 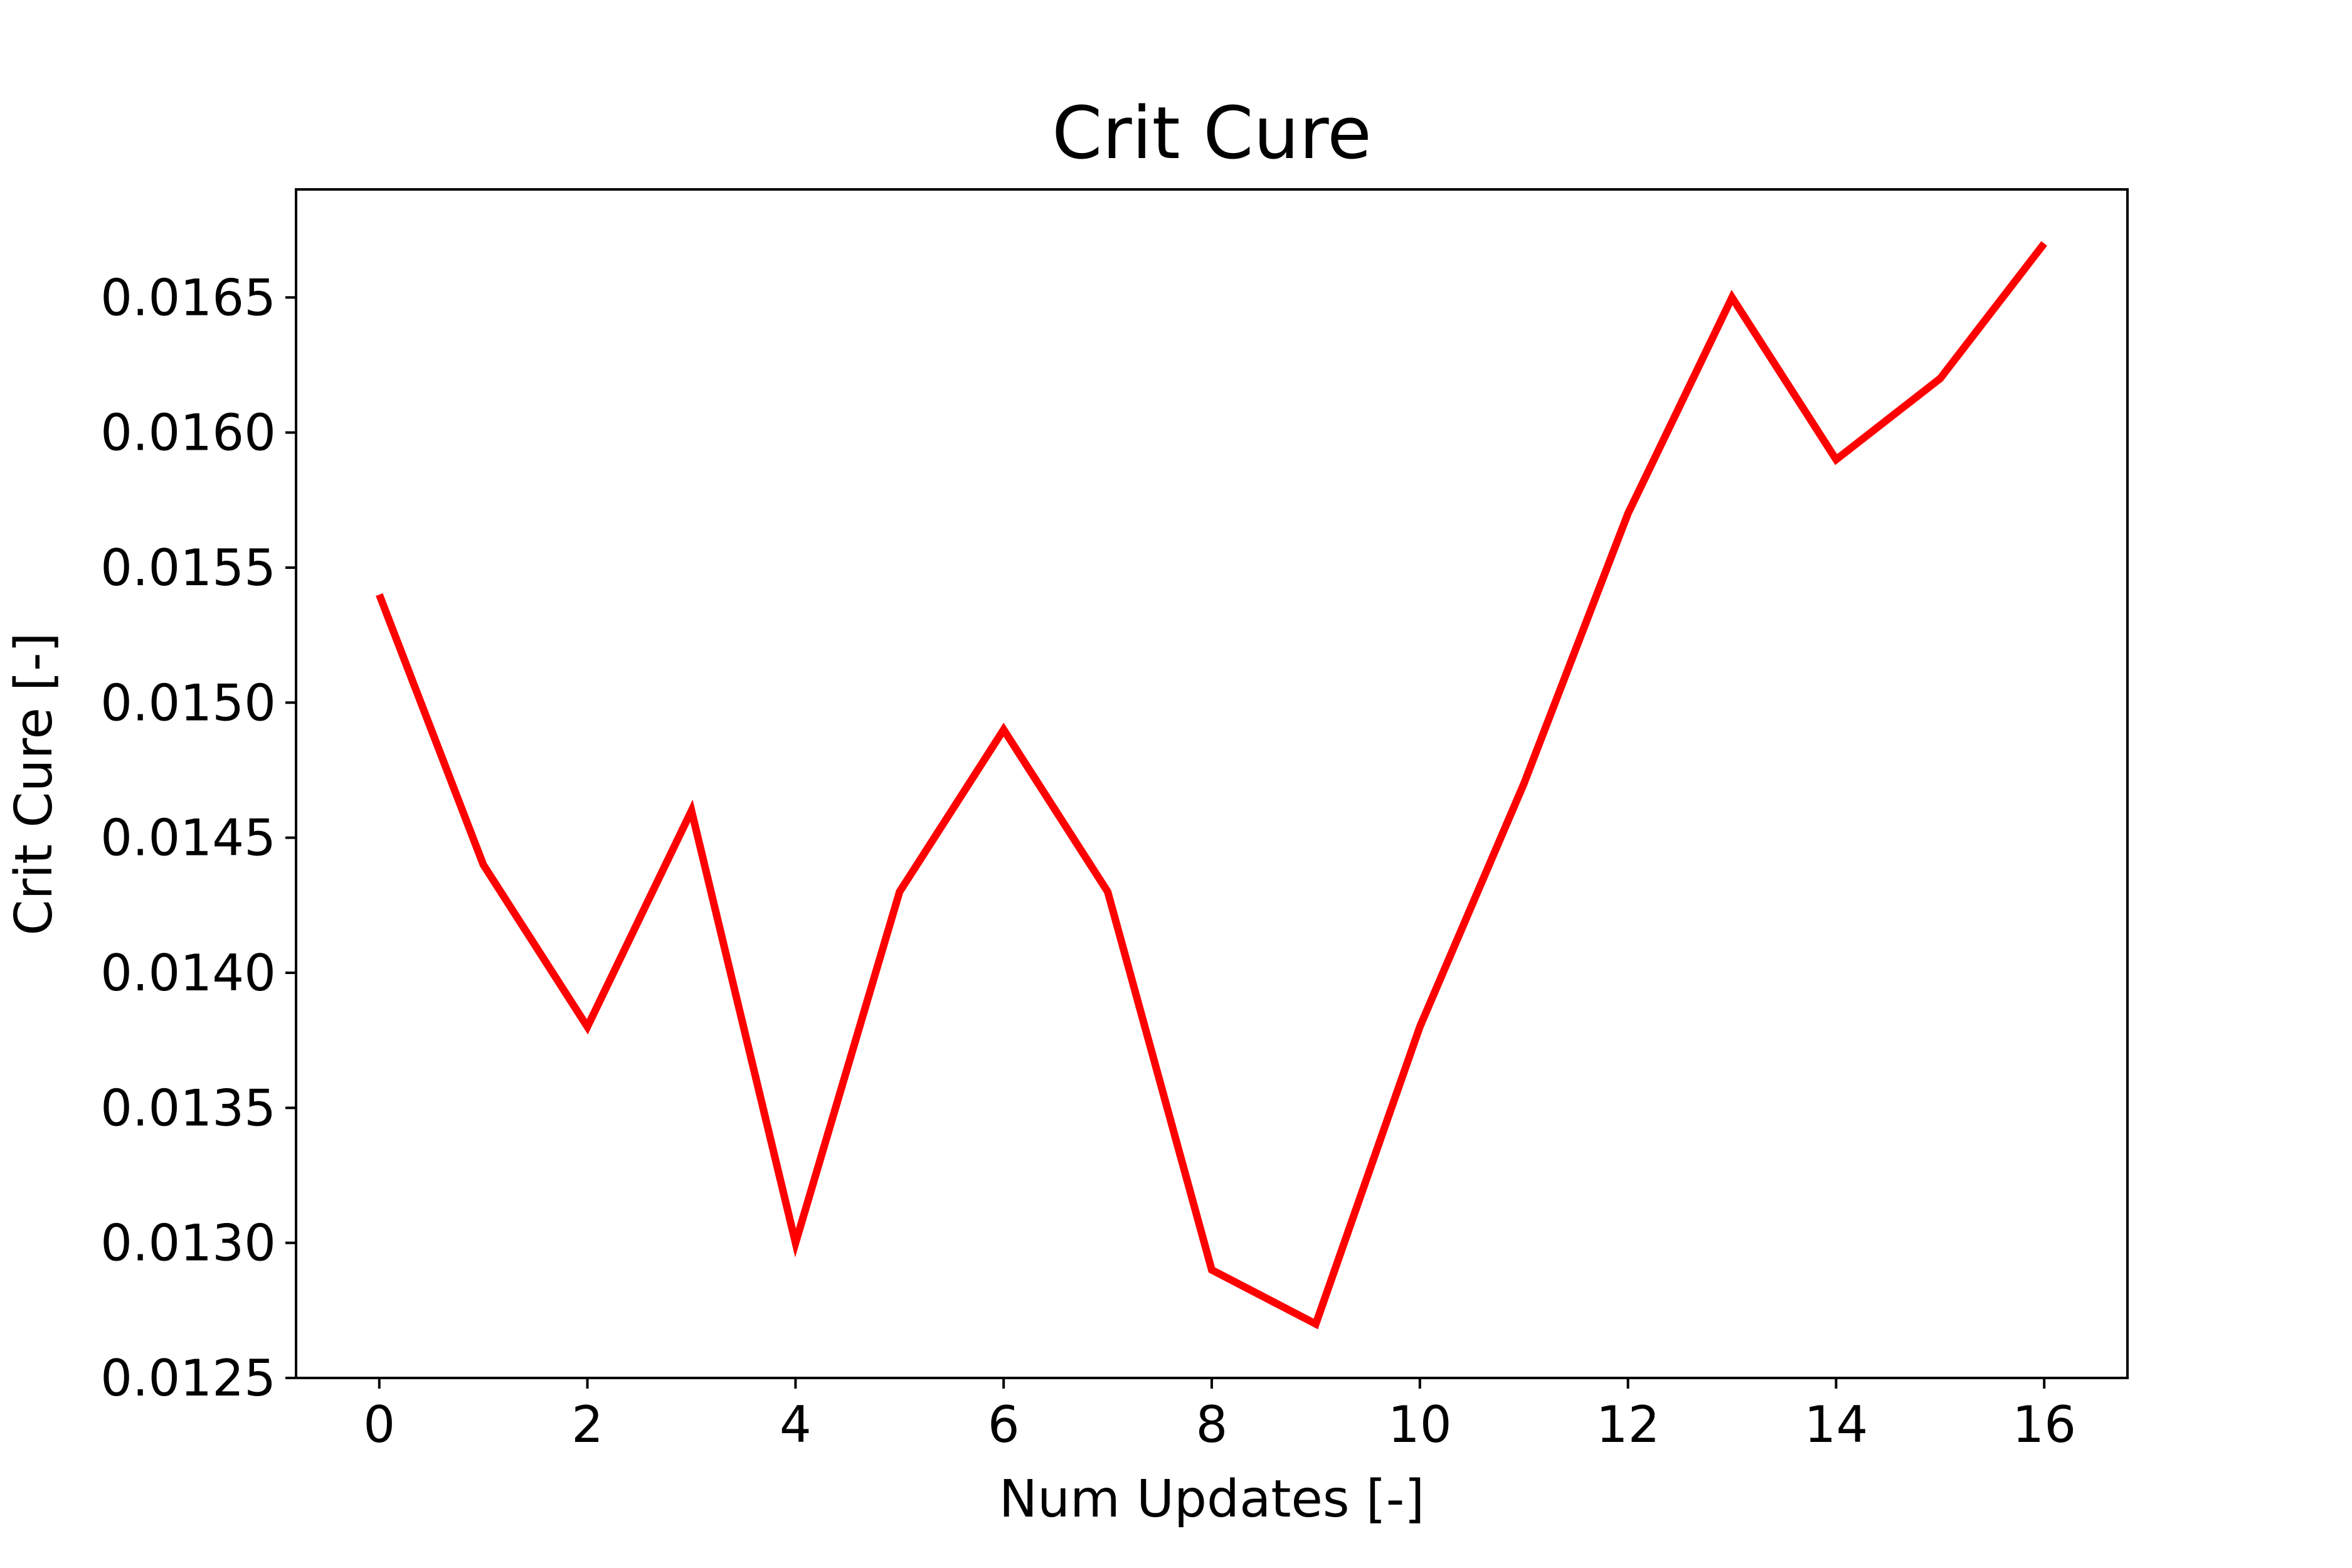 I want to click on x-tick-label: 0, so click(x=379, y=1425).